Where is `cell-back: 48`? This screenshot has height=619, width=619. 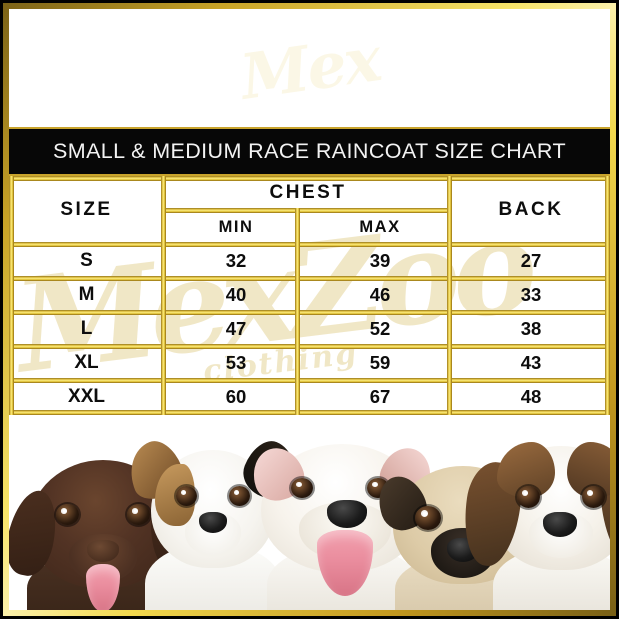
cell-back: 48 is located at coordinates (531, 396).